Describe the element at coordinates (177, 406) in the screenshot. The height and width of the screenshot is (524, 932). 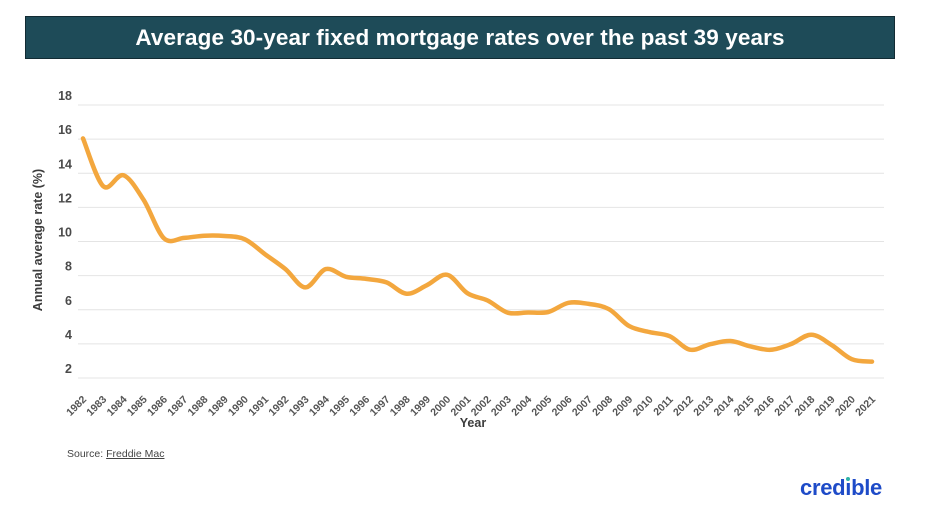
I see `x-tick-label: 1987` at that location.